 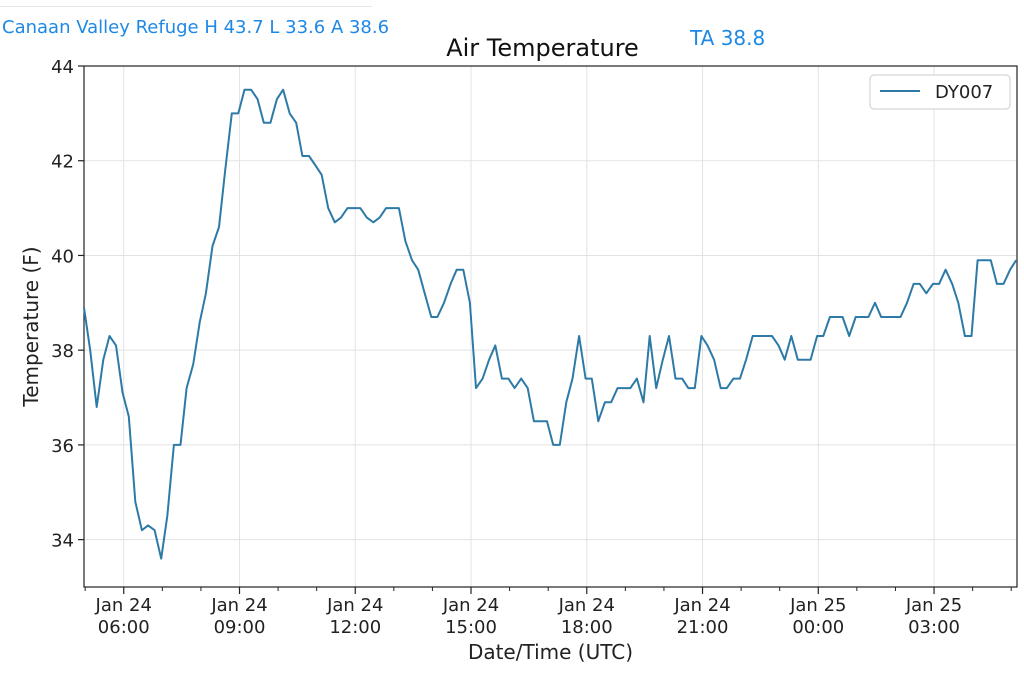 I want to click on legend: DY007, so click(x=940, y=92).